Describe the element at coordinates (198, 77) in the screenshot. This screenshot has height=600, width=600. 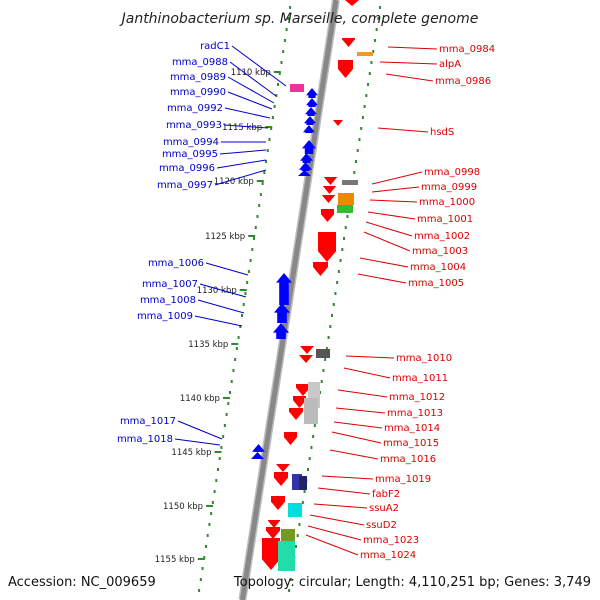
I see `gene-label-mma_0989: mma_0989` at that location.